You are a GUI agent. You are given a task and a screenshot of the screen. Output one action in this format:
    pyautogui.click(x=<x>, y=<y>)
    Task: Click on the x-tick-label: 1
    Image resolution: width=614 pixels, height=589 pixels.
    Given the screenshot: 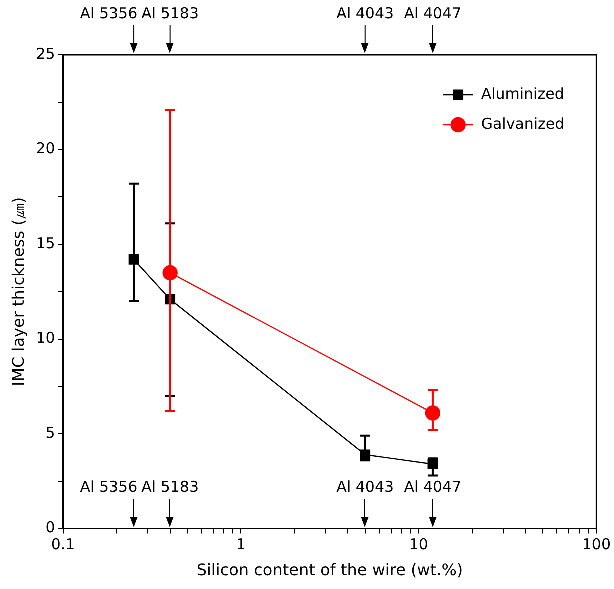 What is the action you would take?
    pyautogui.click(x=241, y=545)
    